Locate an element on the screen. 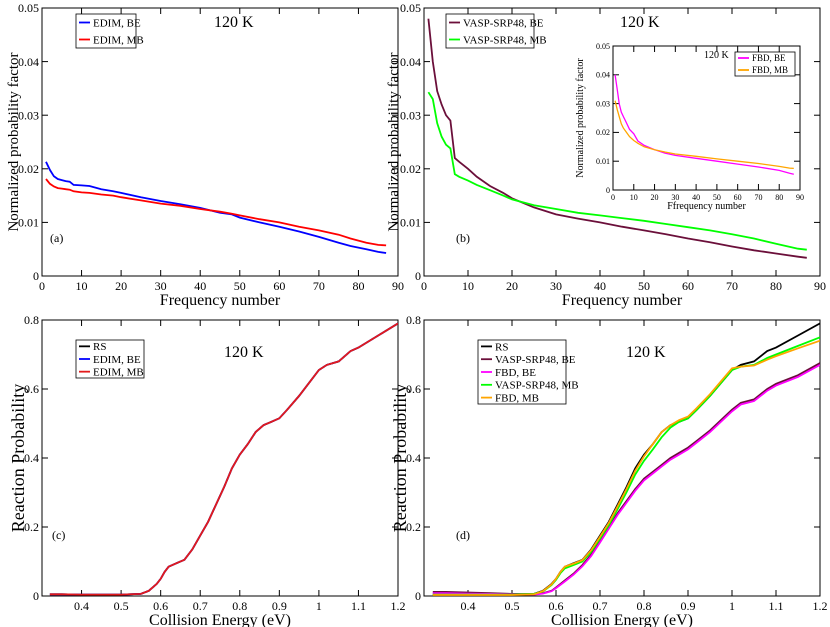 Image resolution: width=830 pixels, height=627 pixels. x-axis-label: Collision Energy (eV) is located at coordinates (622, 619).